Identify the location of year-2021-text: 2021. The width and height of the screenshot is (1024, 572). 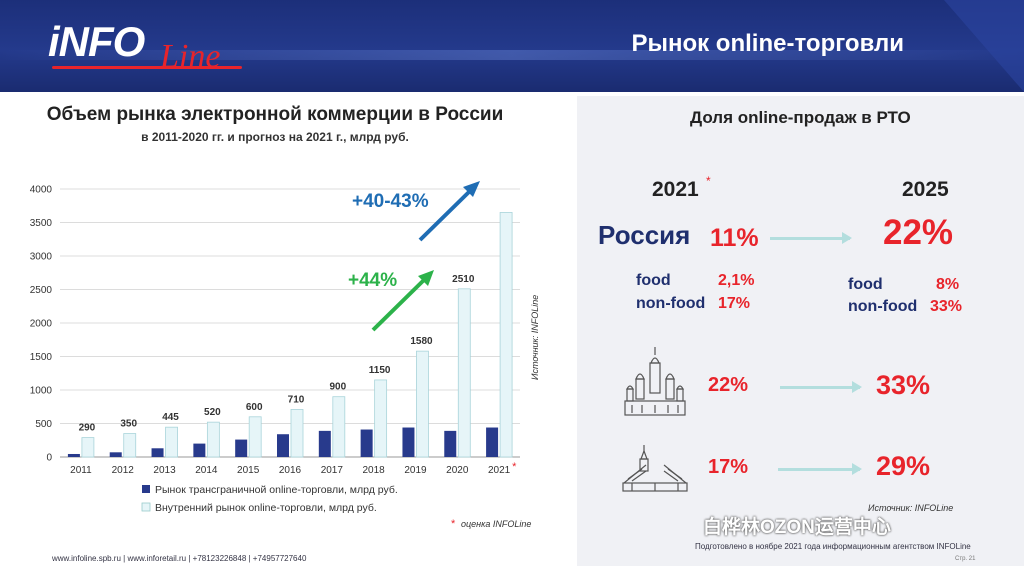
(675, 189).